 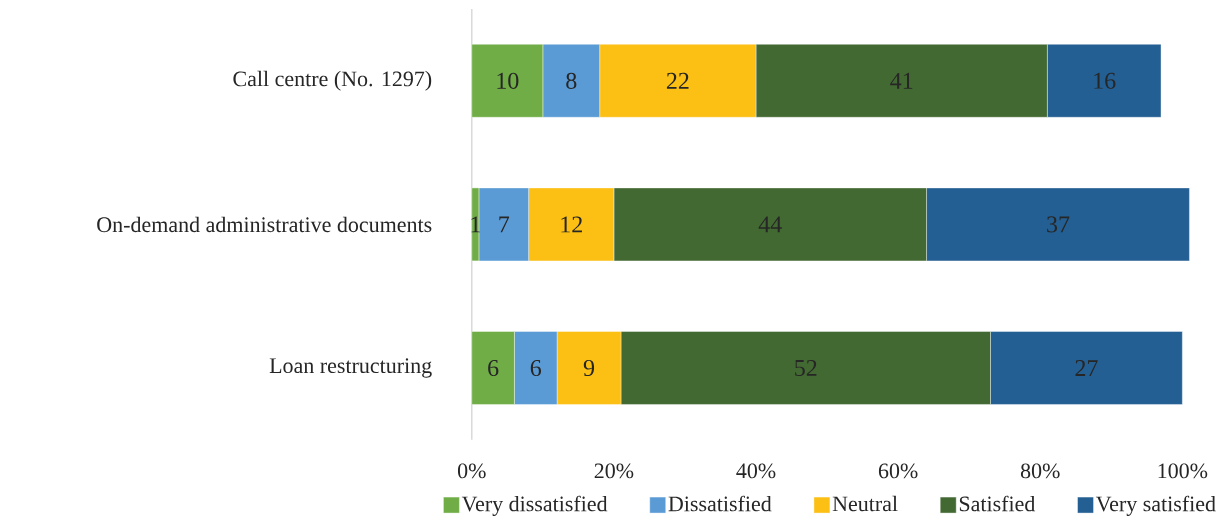 I want to click on data-label: 37, so click(x=1058, y=224).